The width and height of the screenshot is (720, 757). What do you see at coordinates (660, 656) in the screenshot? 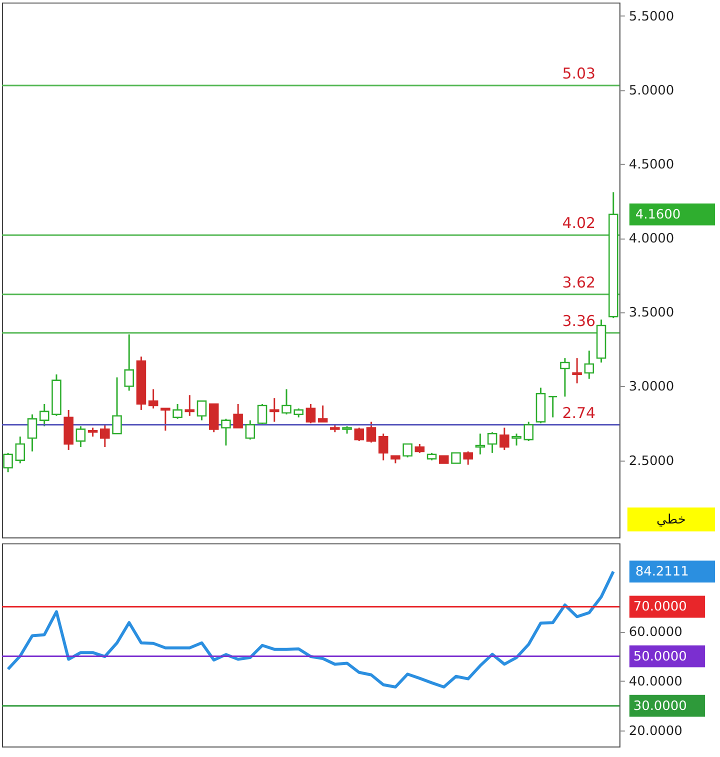
I see `ref-line-label: 50.0000` at bounding box center [660, 656].